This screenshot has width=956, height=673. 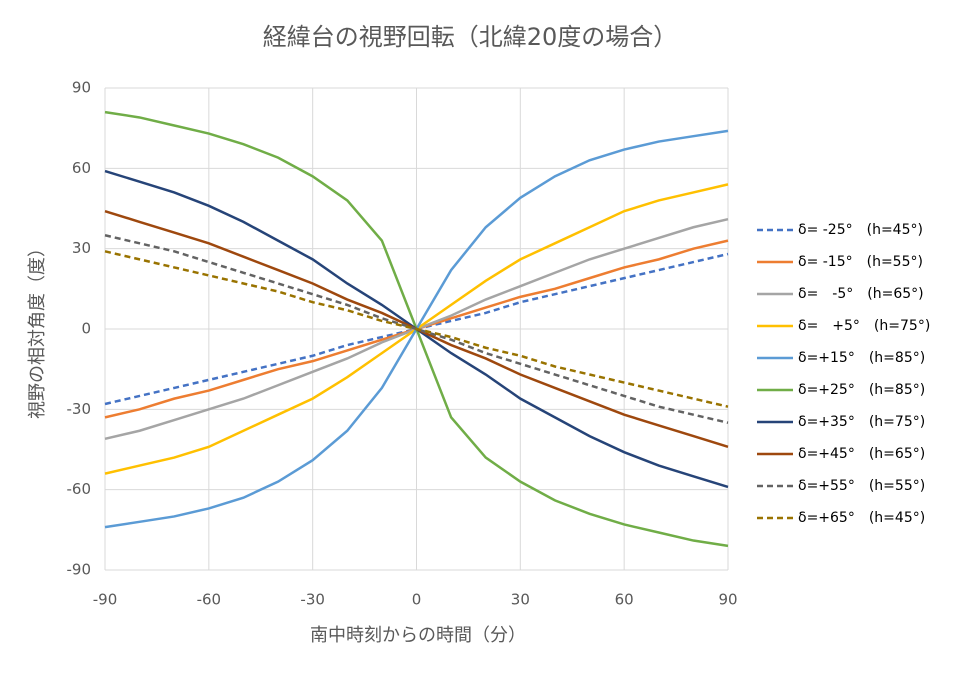 I want to click on legend-label: δ=+55° (h=55°), so click(x=861, y=486).